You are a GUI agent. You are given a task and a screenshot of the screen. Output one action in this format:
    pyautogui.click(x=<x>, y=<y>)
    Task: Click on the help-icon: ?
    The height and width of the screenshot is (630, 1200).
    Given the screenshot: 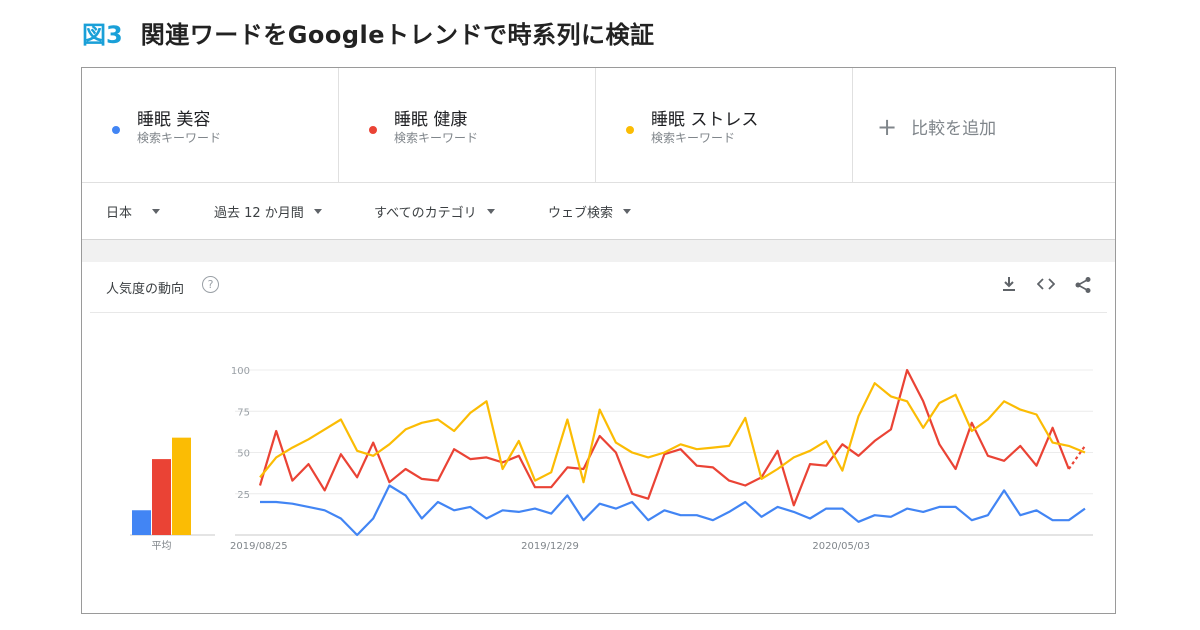 What is the action you would take?
    pyautogui.click(x=210, y=284)
    